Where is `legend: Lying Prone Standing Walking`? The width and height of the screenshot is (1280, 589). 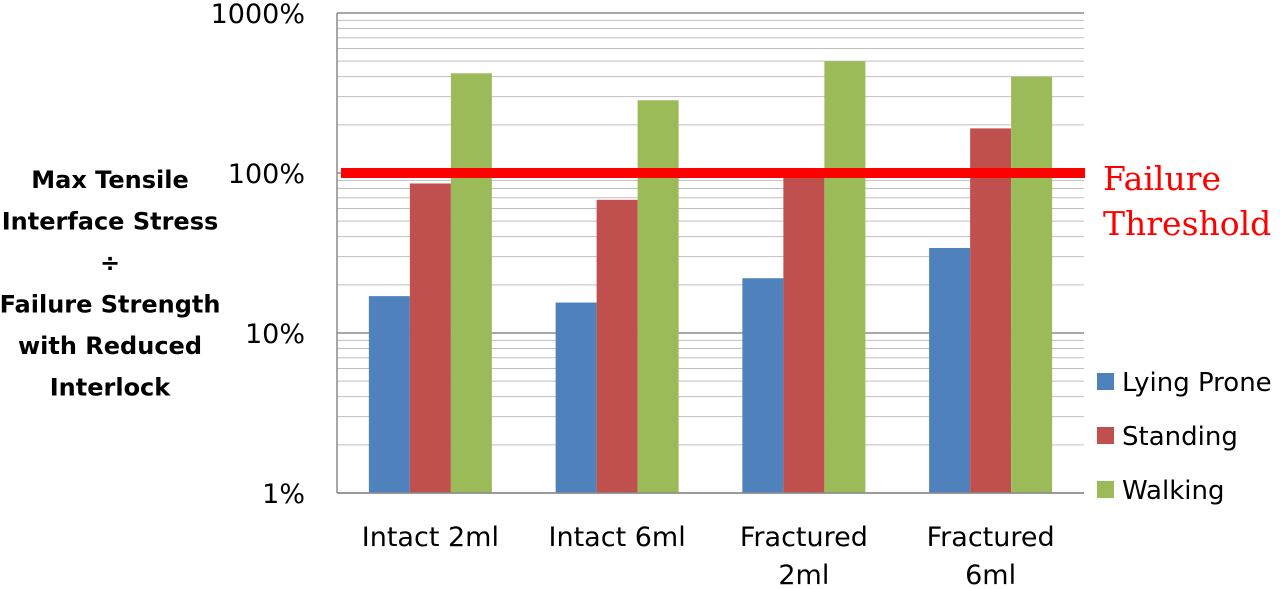 legend: Lying Prone Standing Walking is located at coordinates (1184, 437).